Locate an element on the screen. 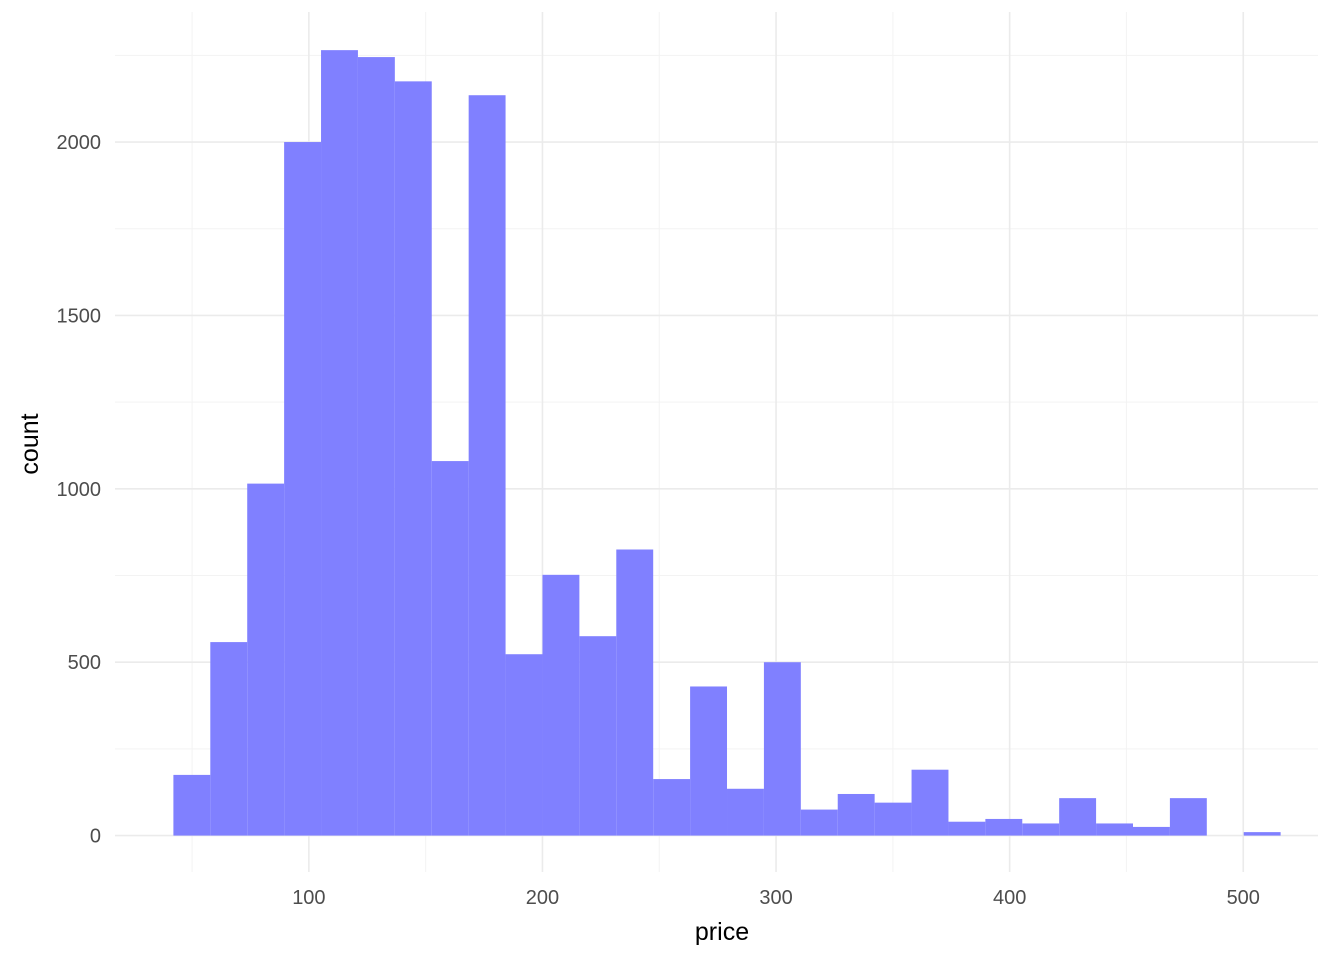 The height and width of the screenshot is (960, 1344). y-tick-label: 2000 is located at coordinates (79, 143).